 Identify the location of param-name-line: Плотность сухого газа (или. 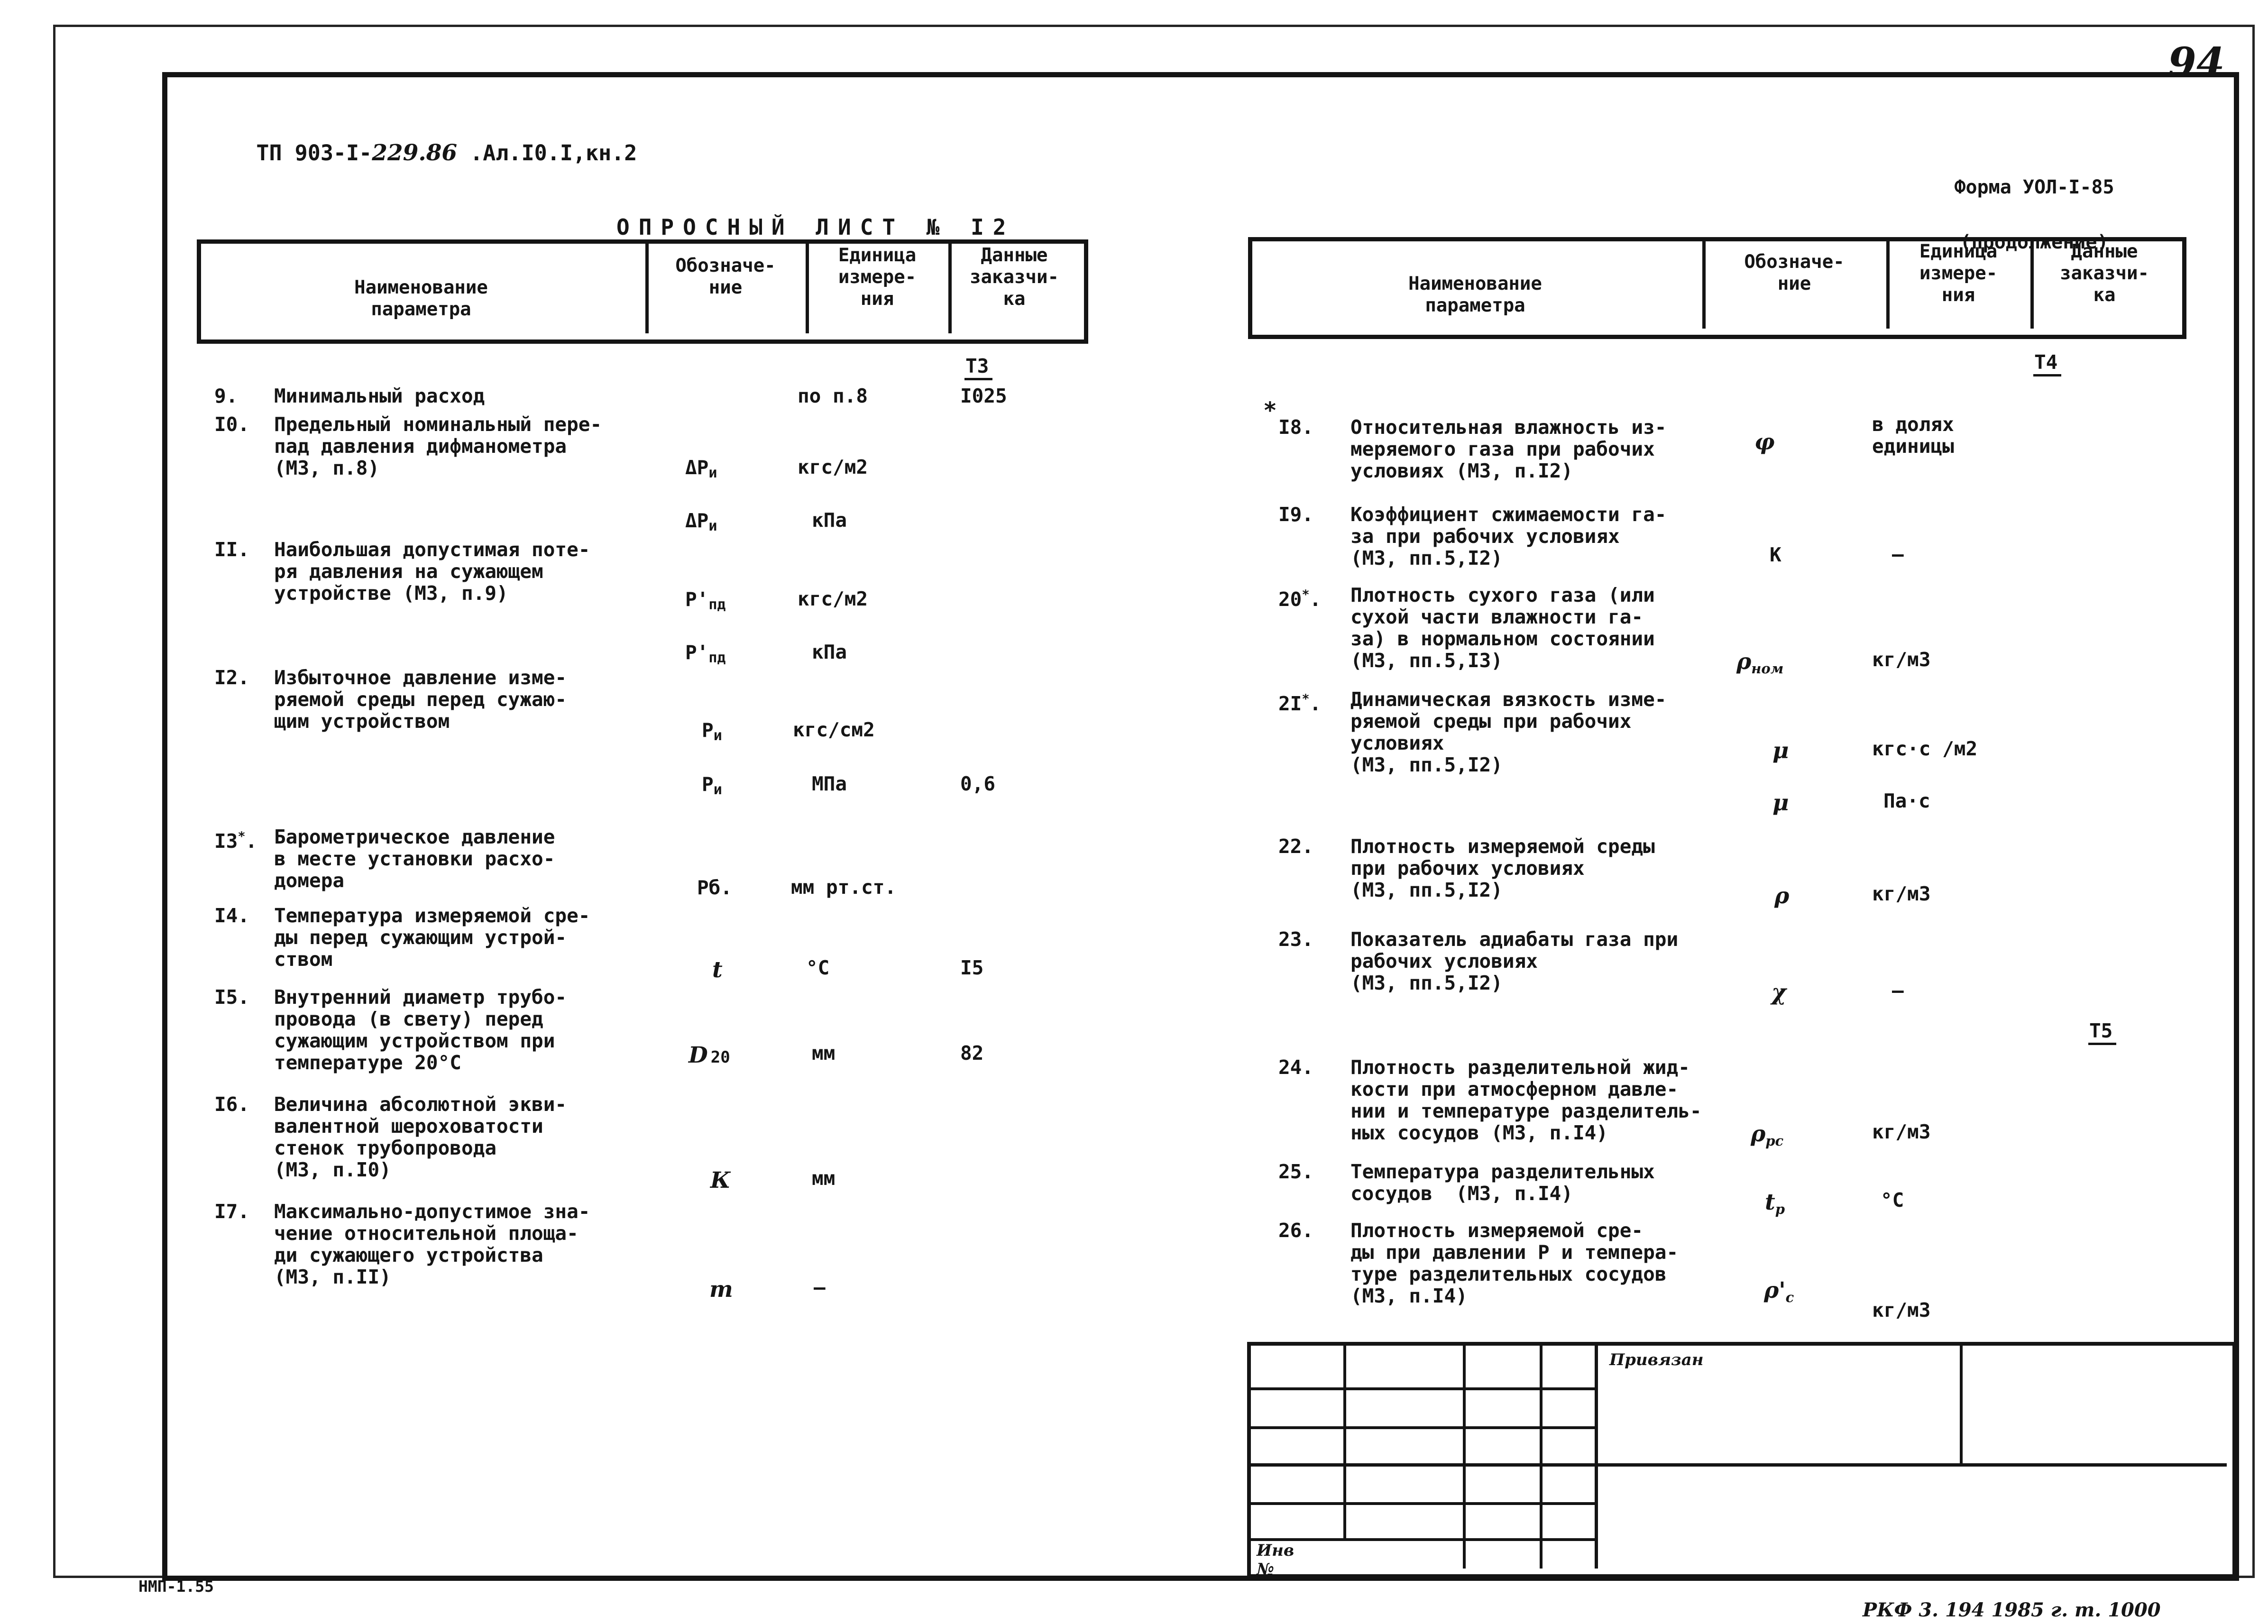
(1502, 595).